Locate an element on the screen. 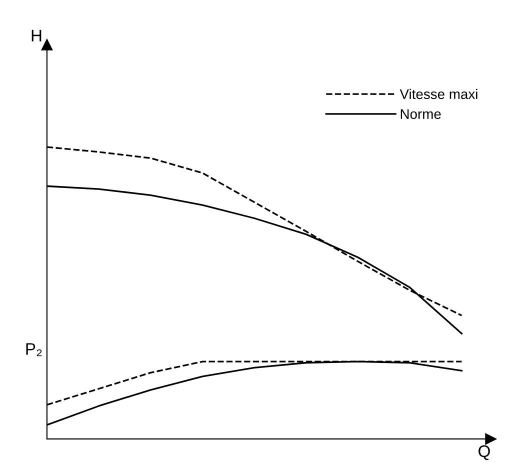  legend-label: Norme is located at coordinates (420, 114).